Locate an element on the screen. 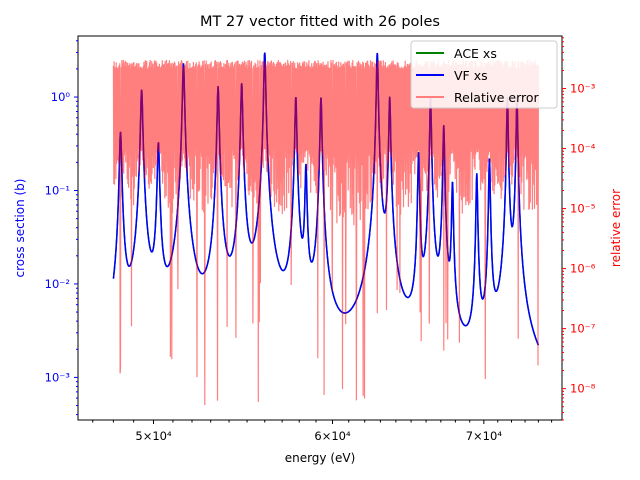  y-axis-right-label: relative error is located at coordinates (616, 228).